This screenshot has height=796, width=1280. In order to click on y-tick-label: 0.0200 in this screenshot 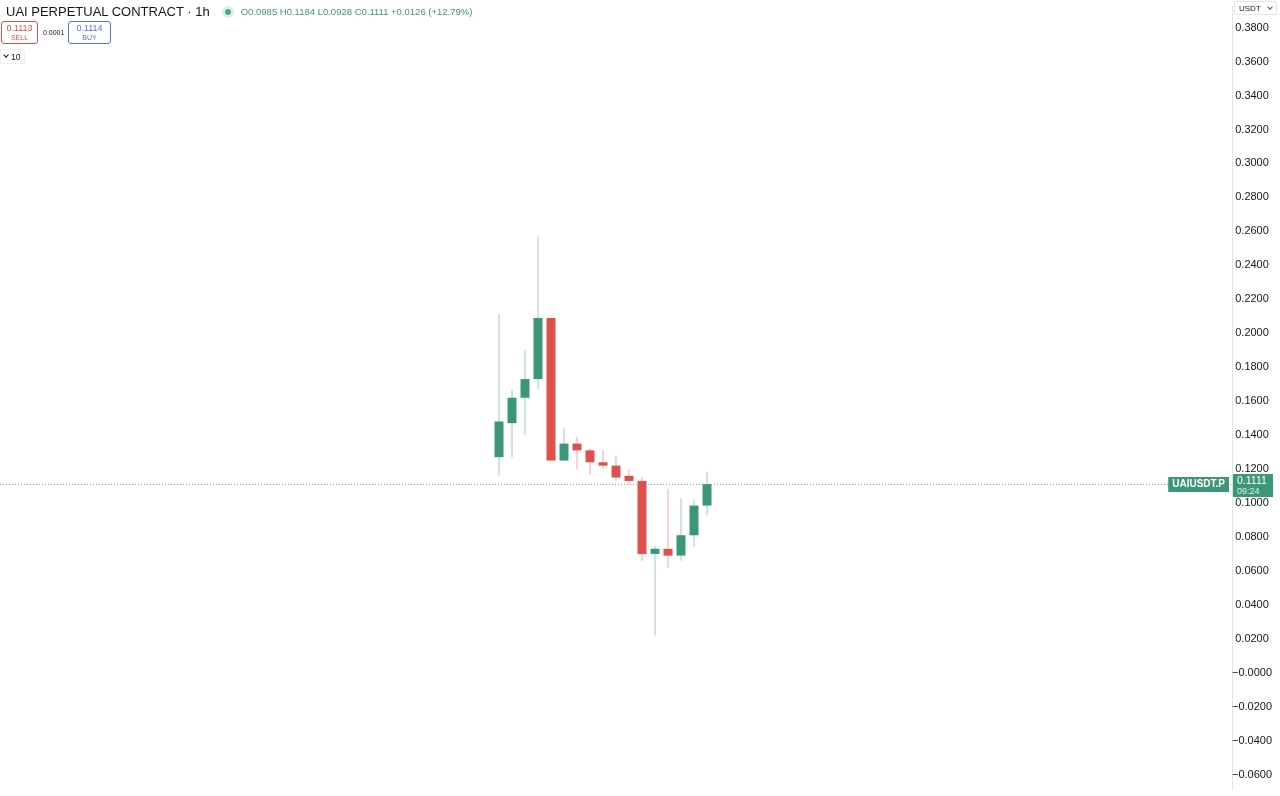, I will do `click(1252, 637)`.